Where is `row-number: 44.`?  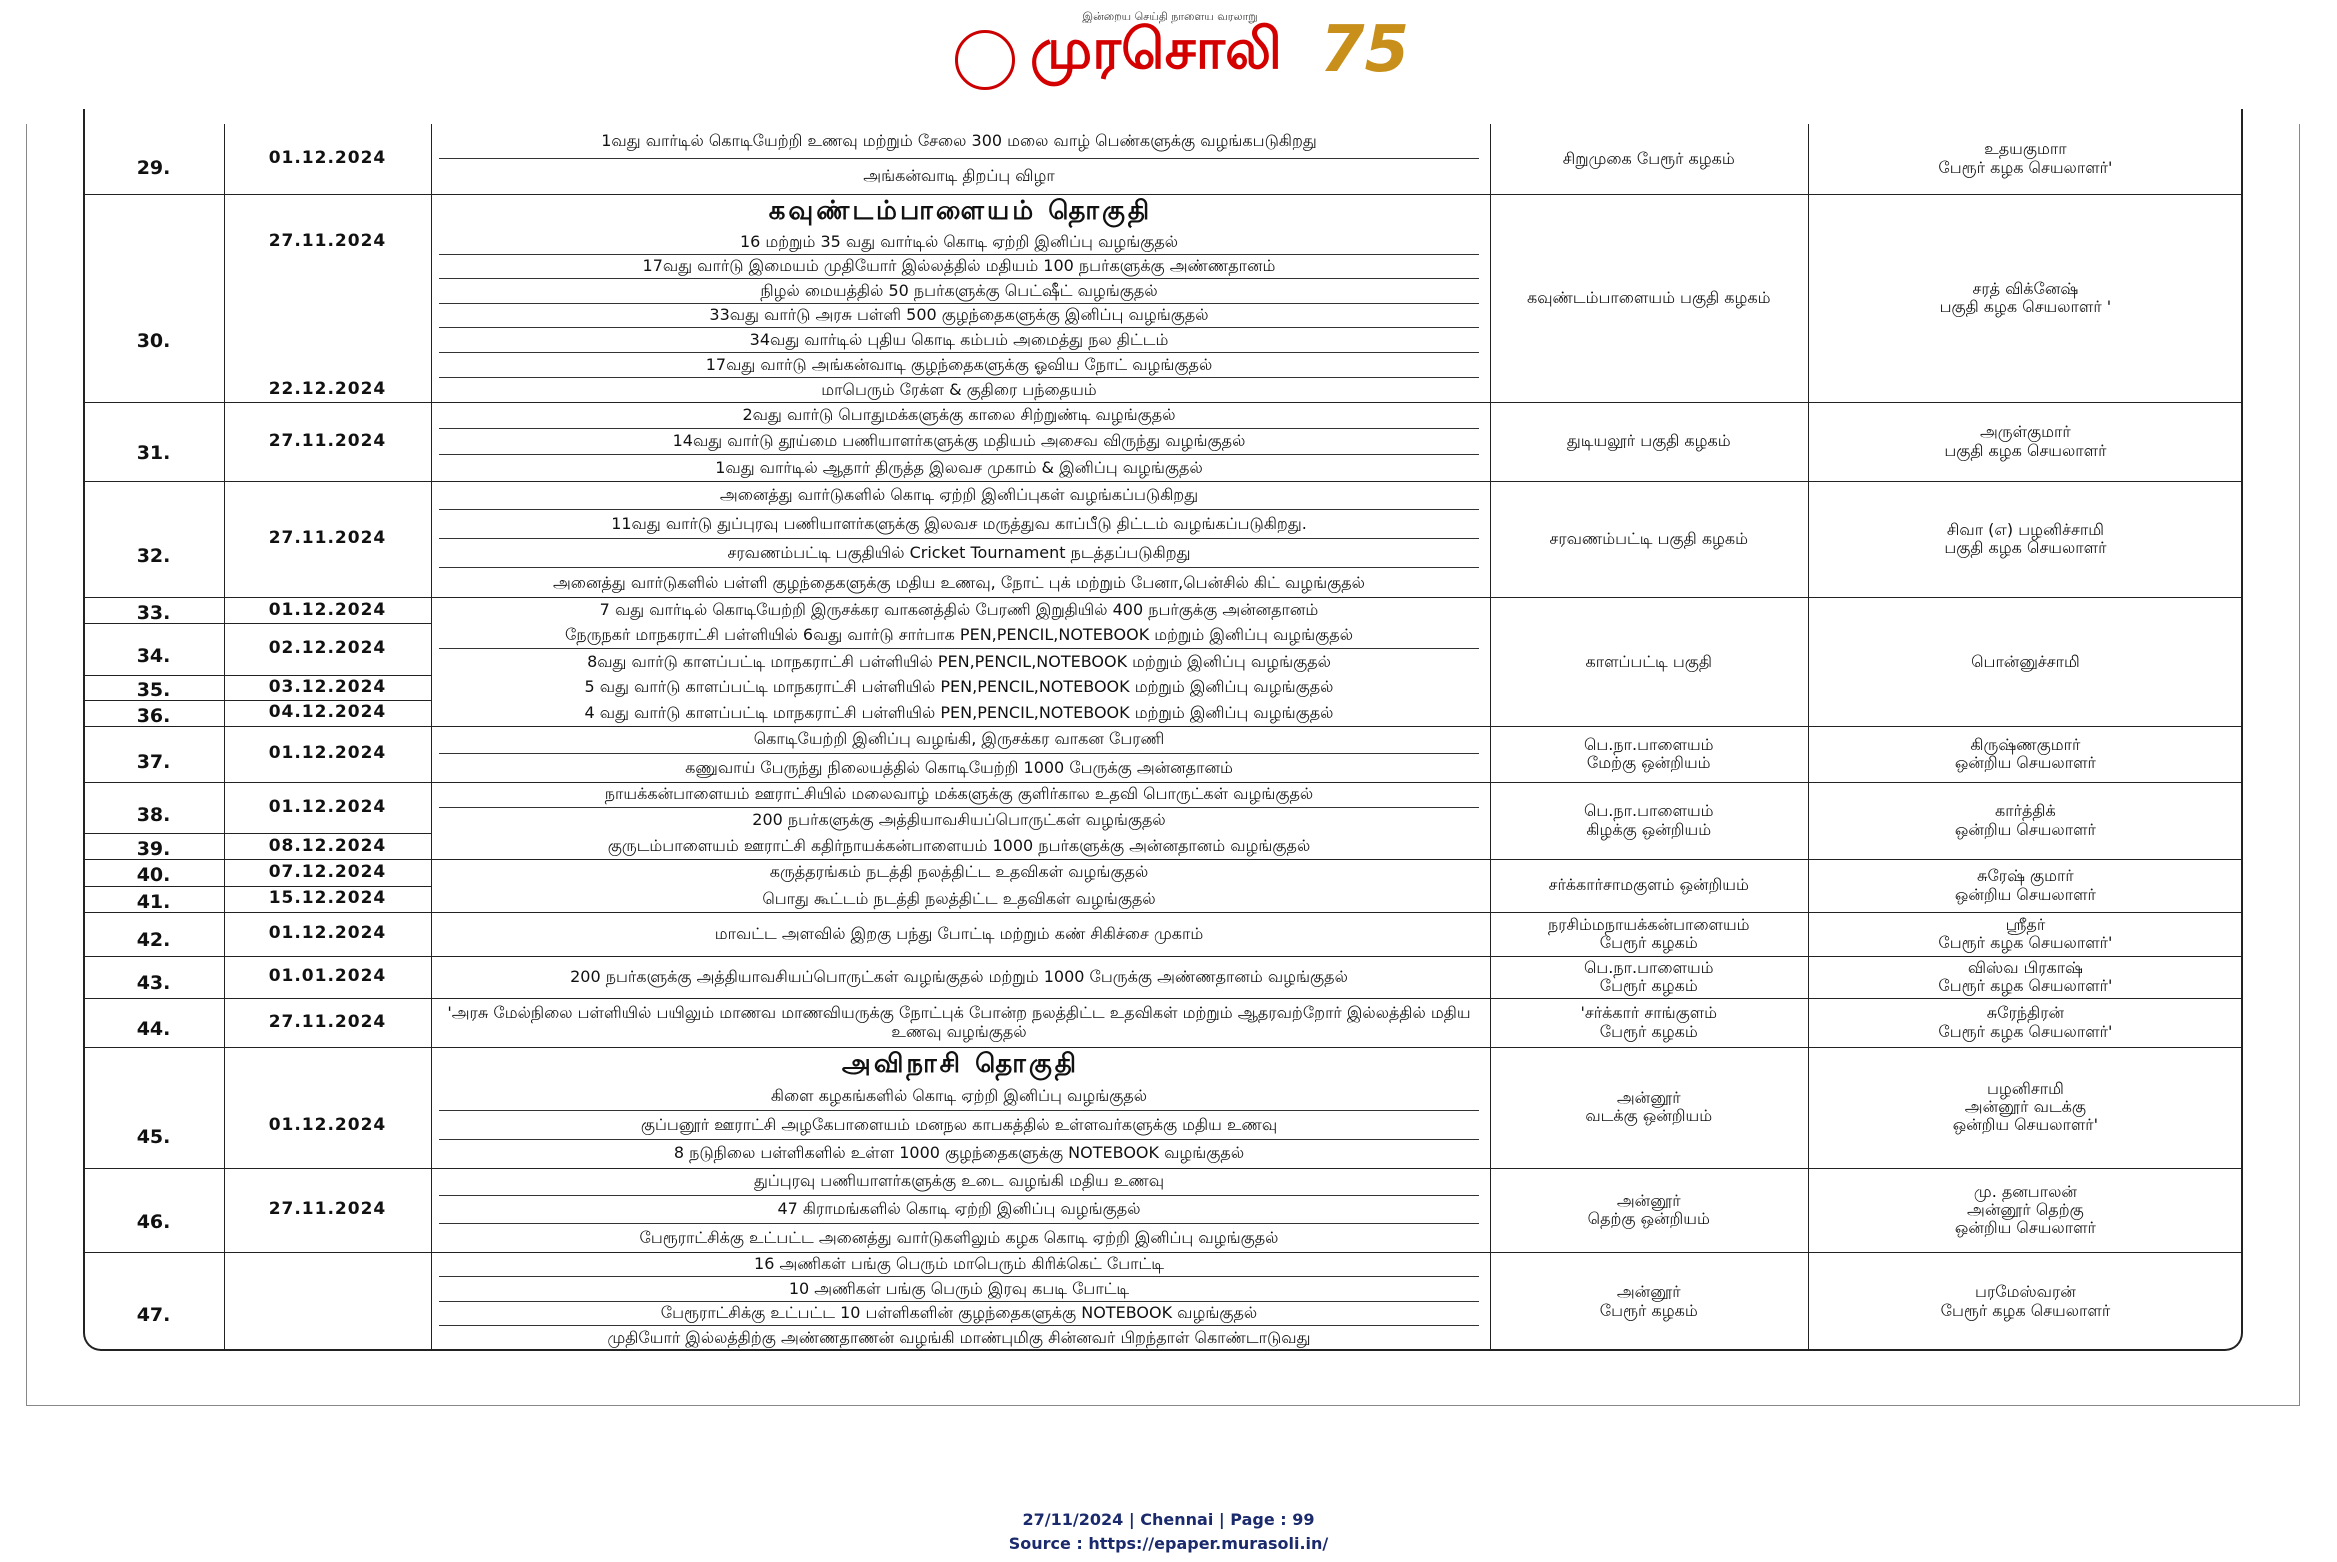
row-number: 44. is located at coordinates (153, 1028).